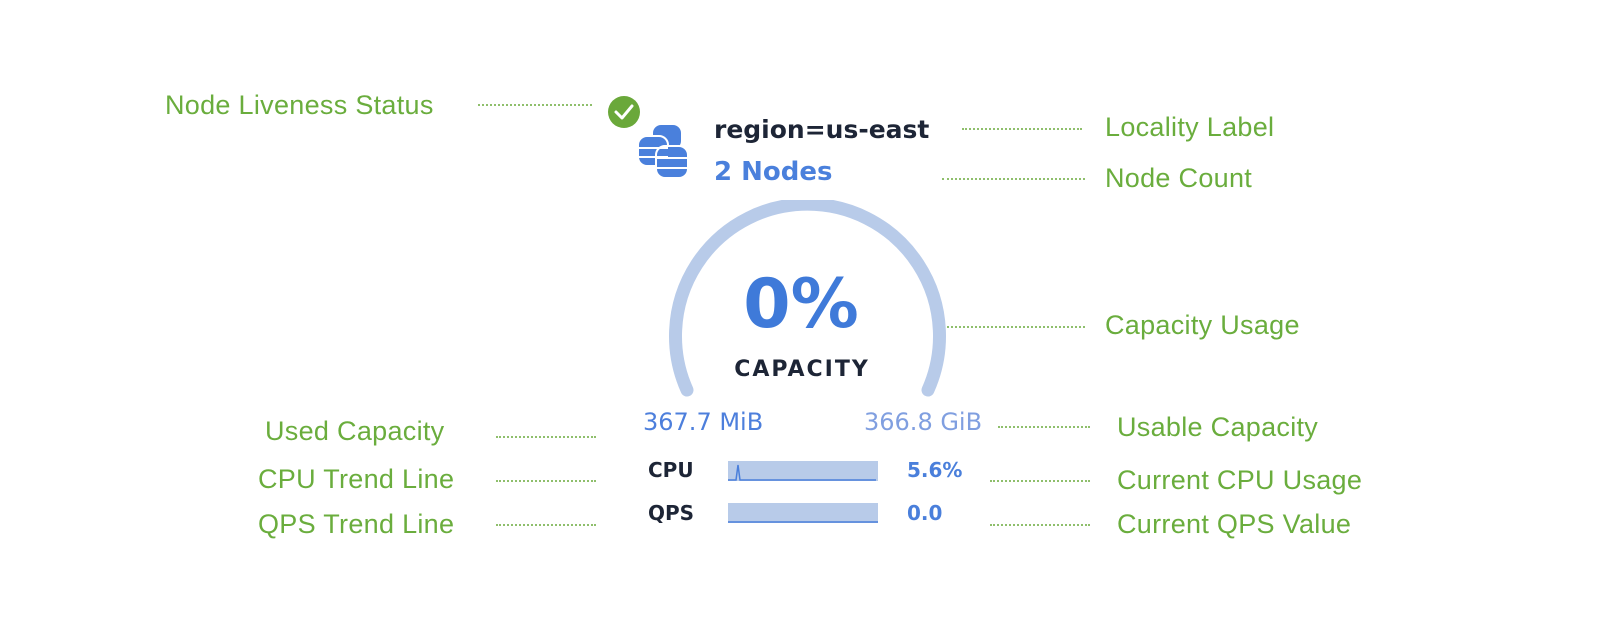 This screenshot has height=644, width=1602. I want to click on annotation-node-count: Node Count, so click(1179, 178).